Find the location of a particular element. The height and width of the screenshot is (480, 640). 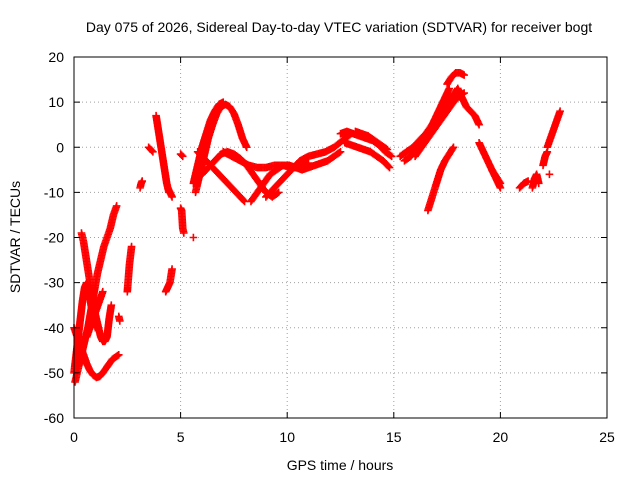

x-axis-label: GPS time / hours is located at coordinates (340, 465).